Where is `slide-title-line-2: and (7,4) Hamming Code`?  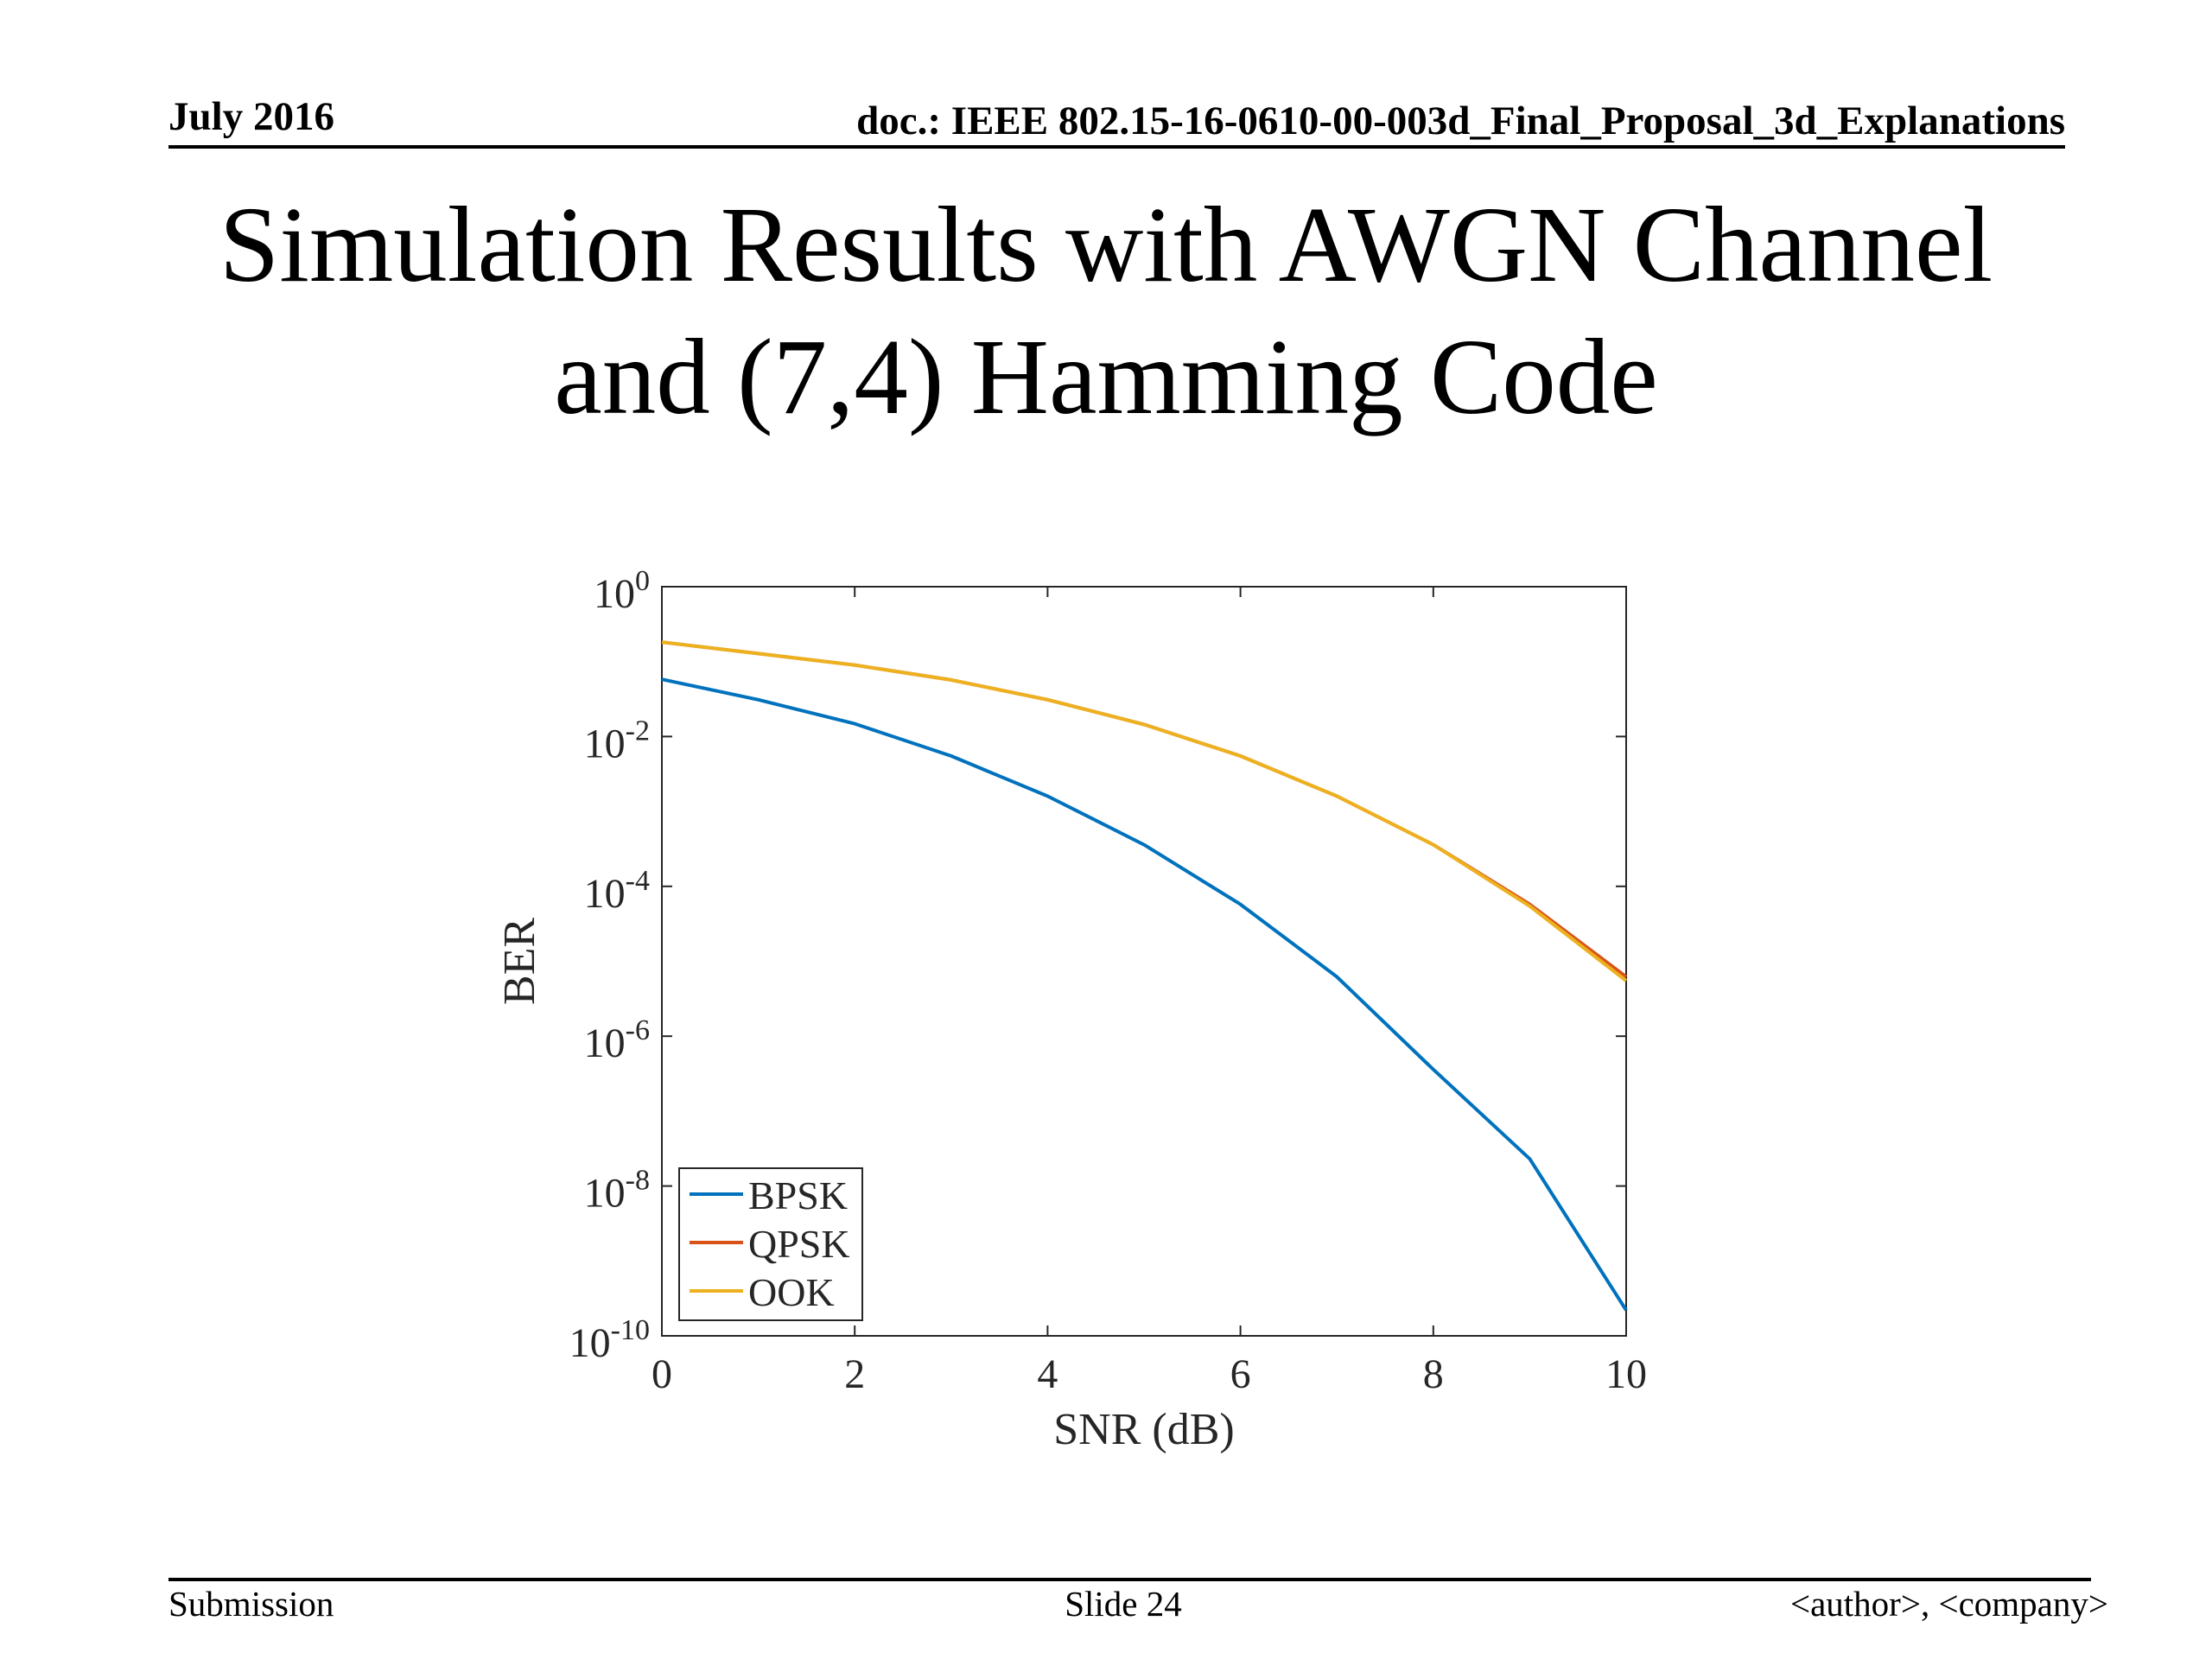 slide-title-line-2: and (7,4) Hamming Code is located at coordinates (1106, 377).